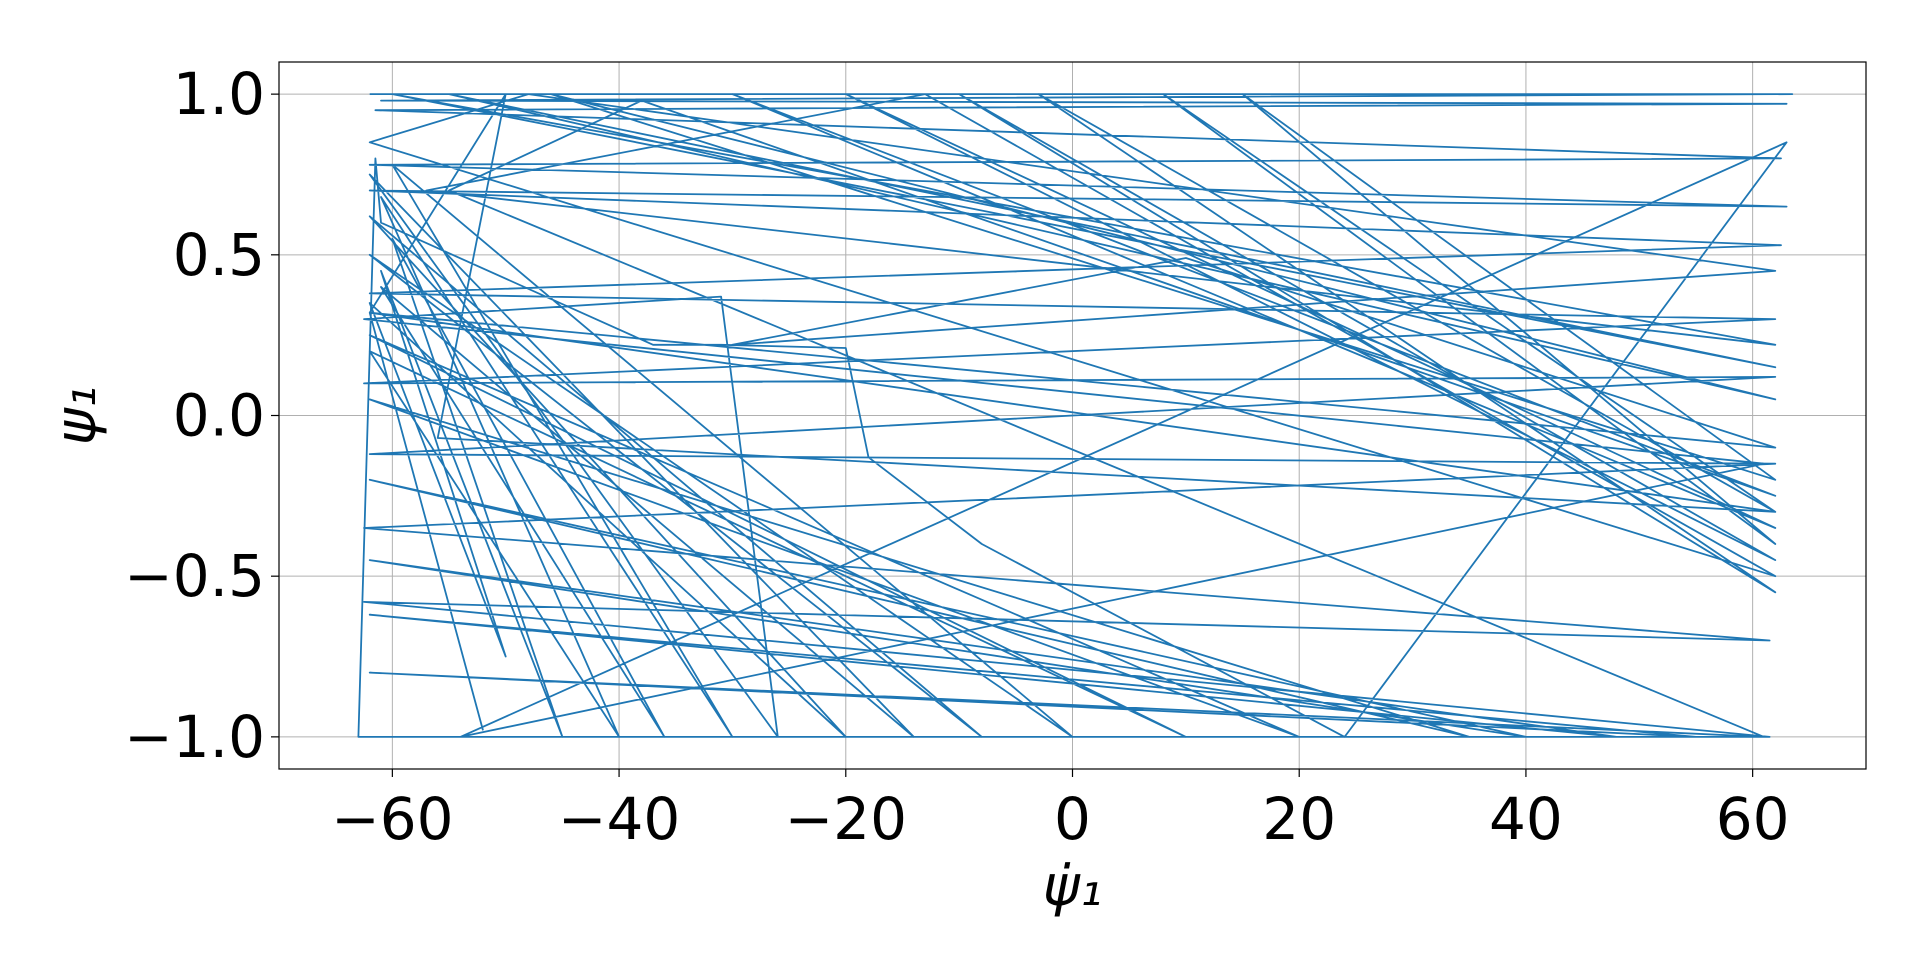 The width and height of the screenshot is (1920, 973). What do you see at coordinates (1072, 819) in the screenshot?
I see `x-tick-label: 0` at bounding box center [1072, 819].